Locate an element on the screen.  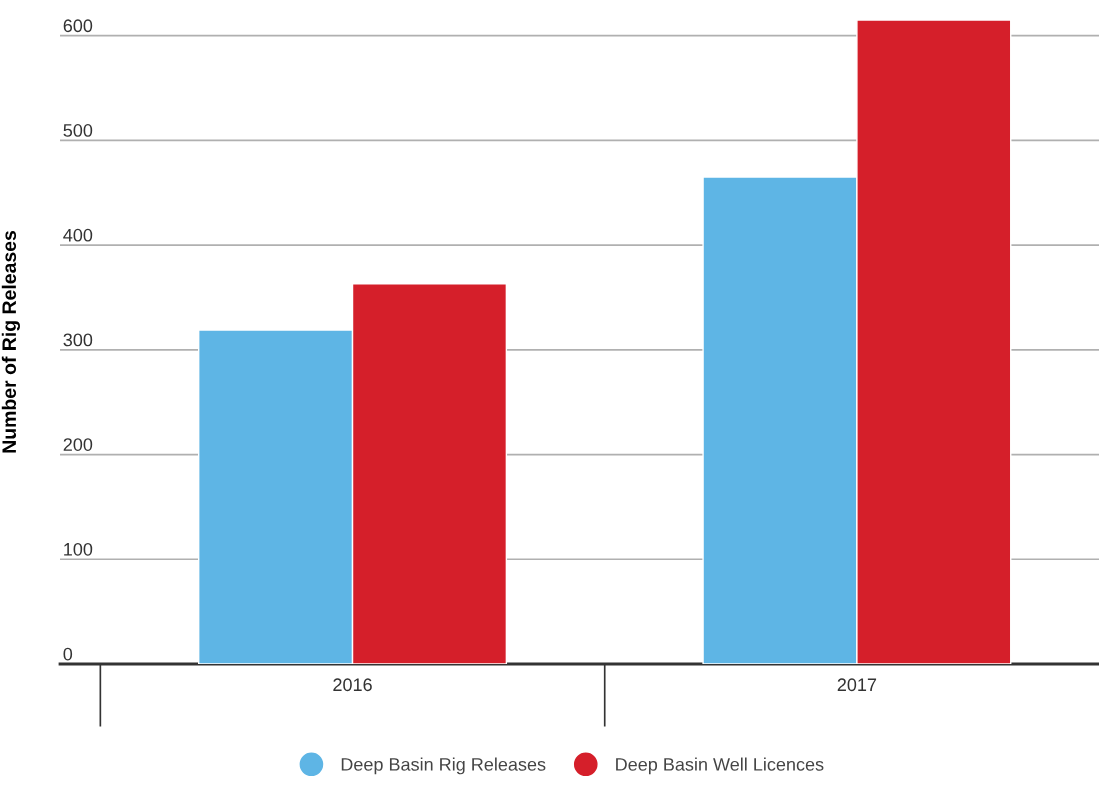
y-tick-label: 200 is located at coordinates (78, 444).